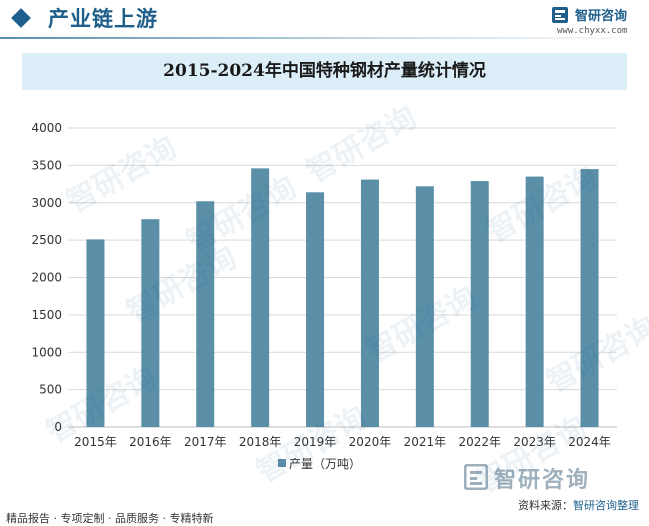 The image size is (649, 526). I want to click on x-tick-label: 2019年, so click(315, 442).